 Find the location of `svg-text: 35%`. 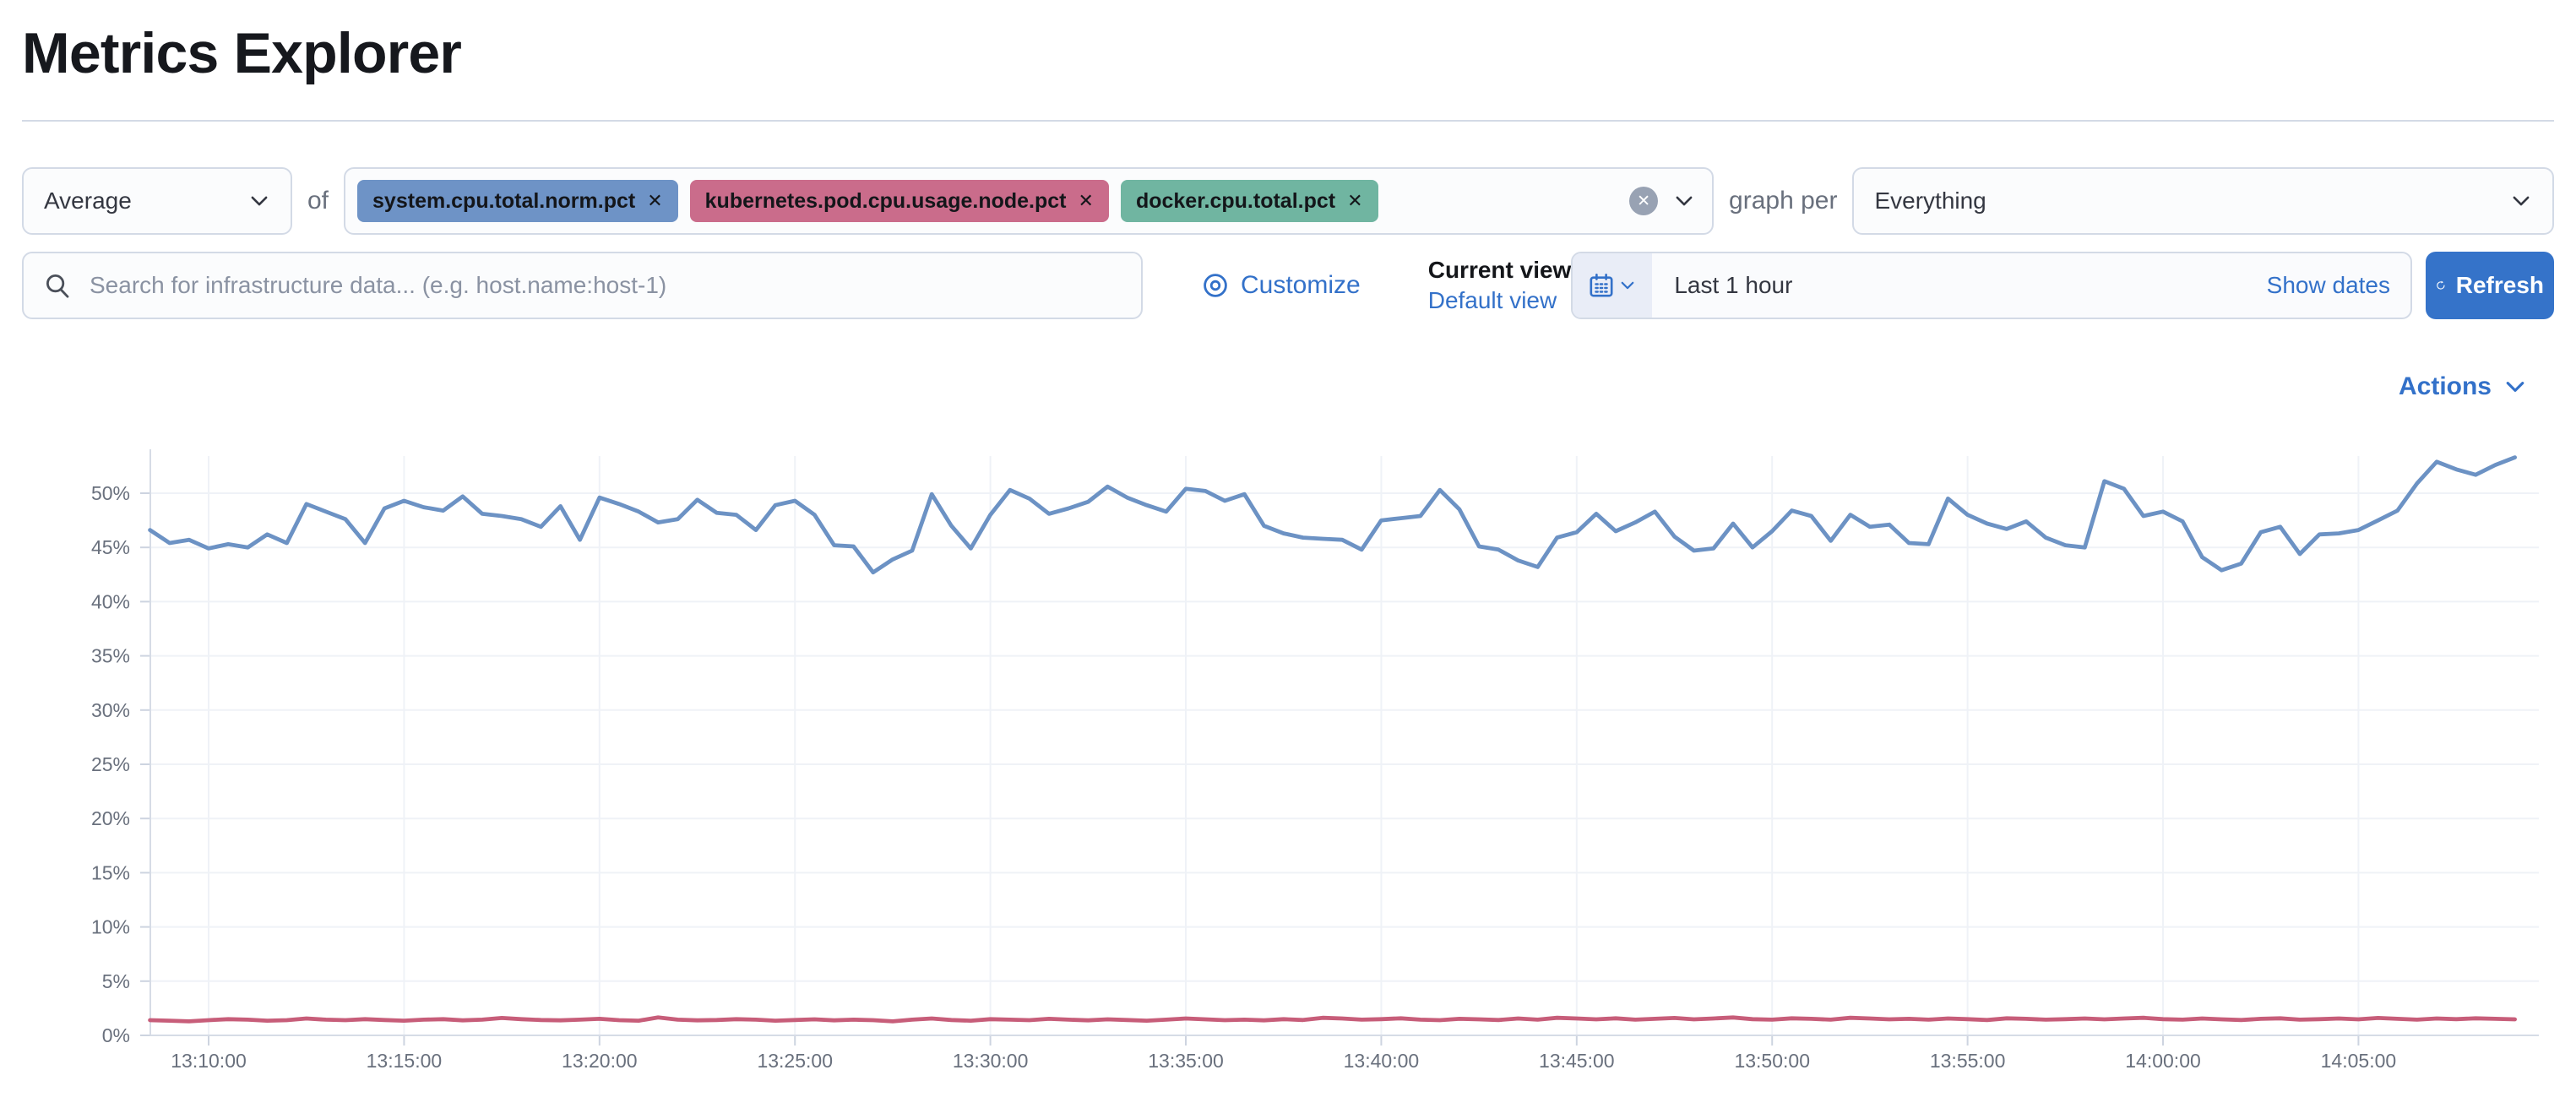

svg-text: 35% is located at coordinates (110, 656).